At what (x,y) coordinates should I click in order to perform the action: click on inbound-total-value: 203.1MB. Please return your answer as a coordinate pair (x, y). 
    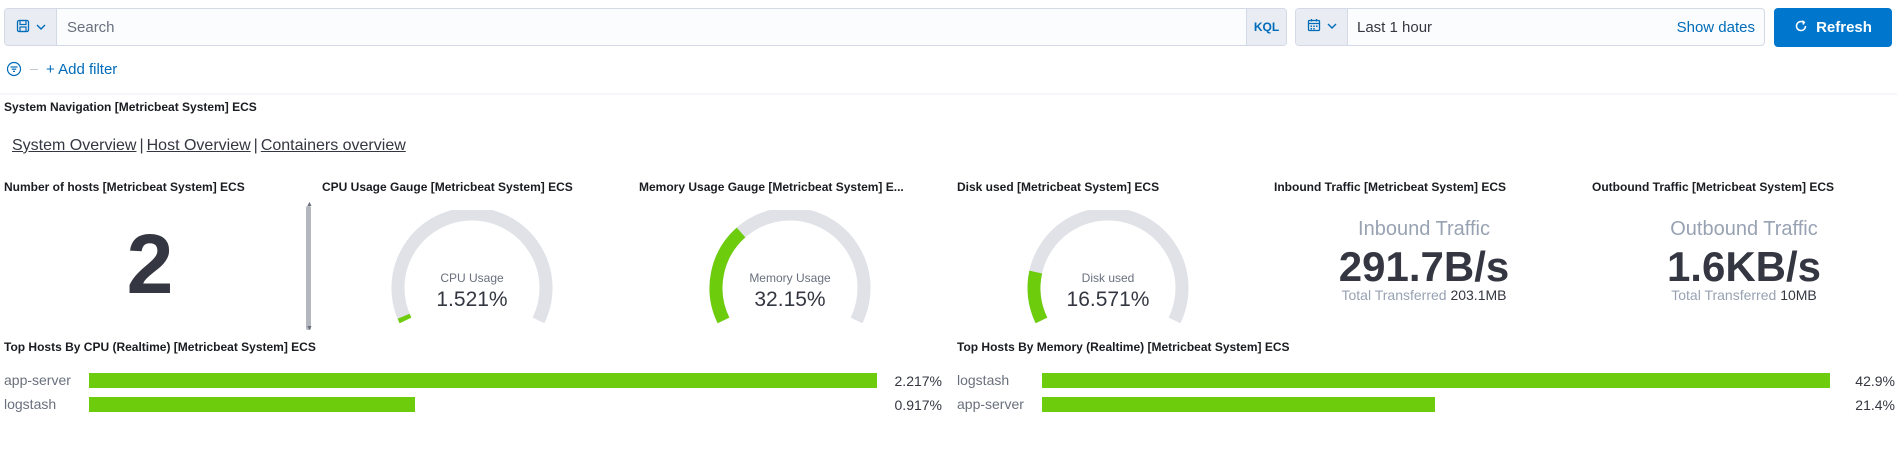
    Looking at the image, I should click on (1478, 295).